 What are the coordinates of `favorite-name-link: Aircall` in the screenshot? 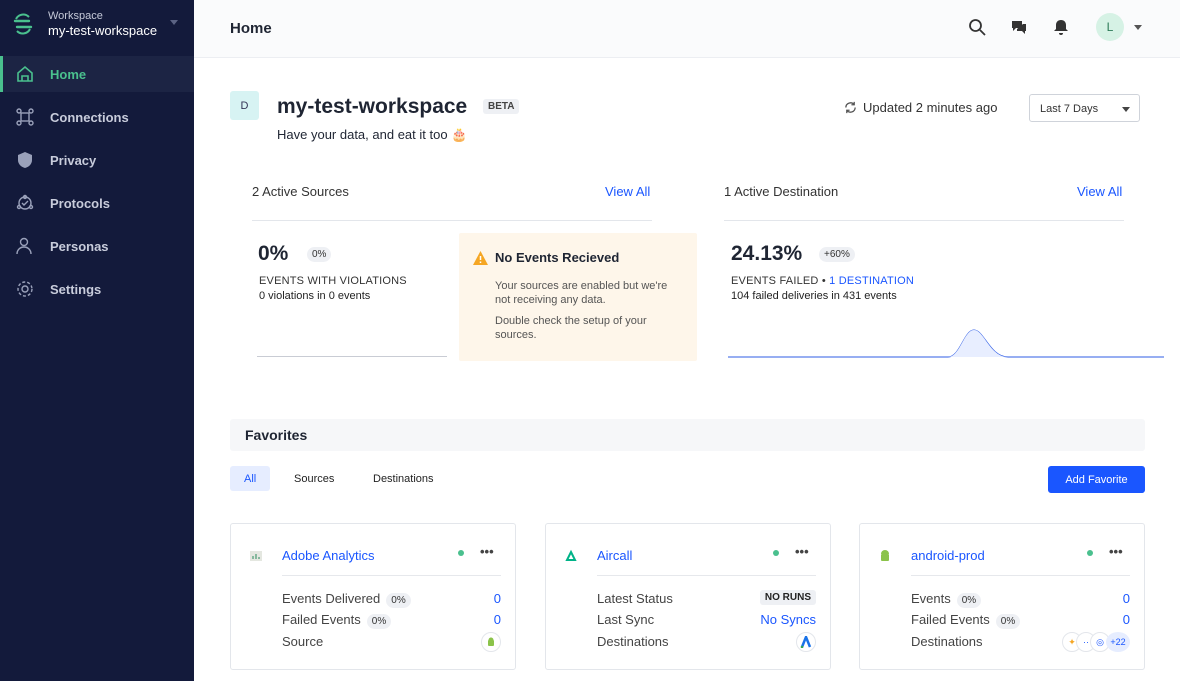 It's located at (615, 555).